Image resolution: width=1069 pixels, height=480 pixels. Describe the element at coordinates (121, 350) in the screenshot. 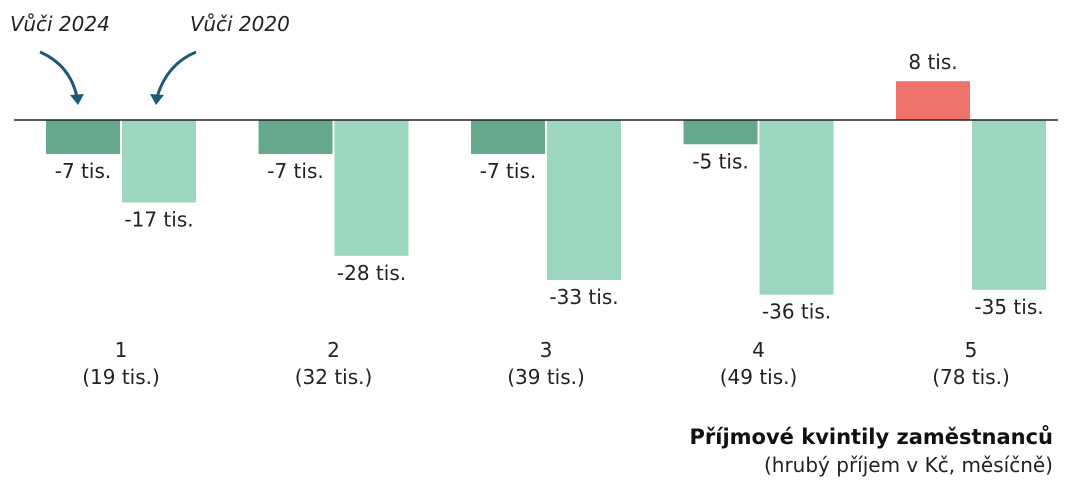

I see `category-label-q1: 1` at that location.